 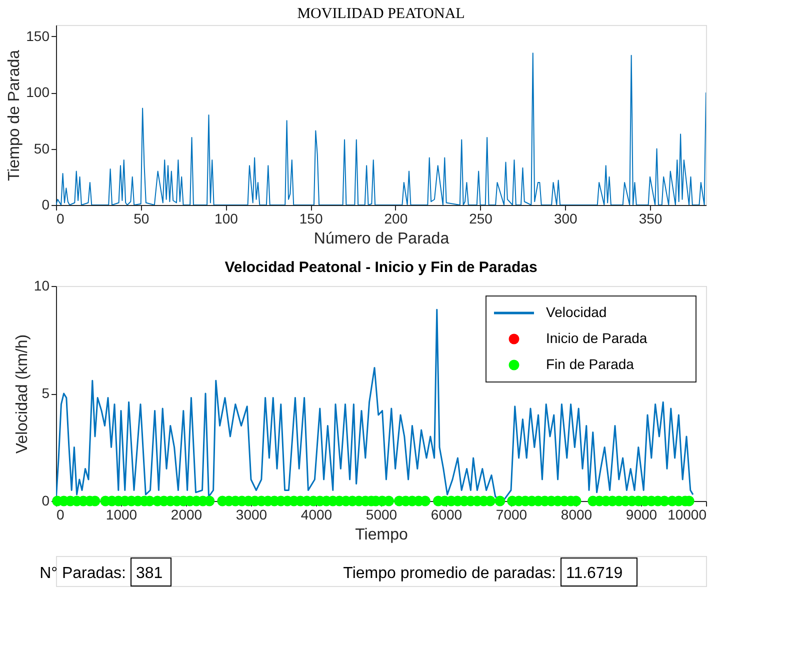 What do you see at coordinates (42, 286) in the screenshot?
I see `y-tick-label: 10` at bounding box center [42, 286].